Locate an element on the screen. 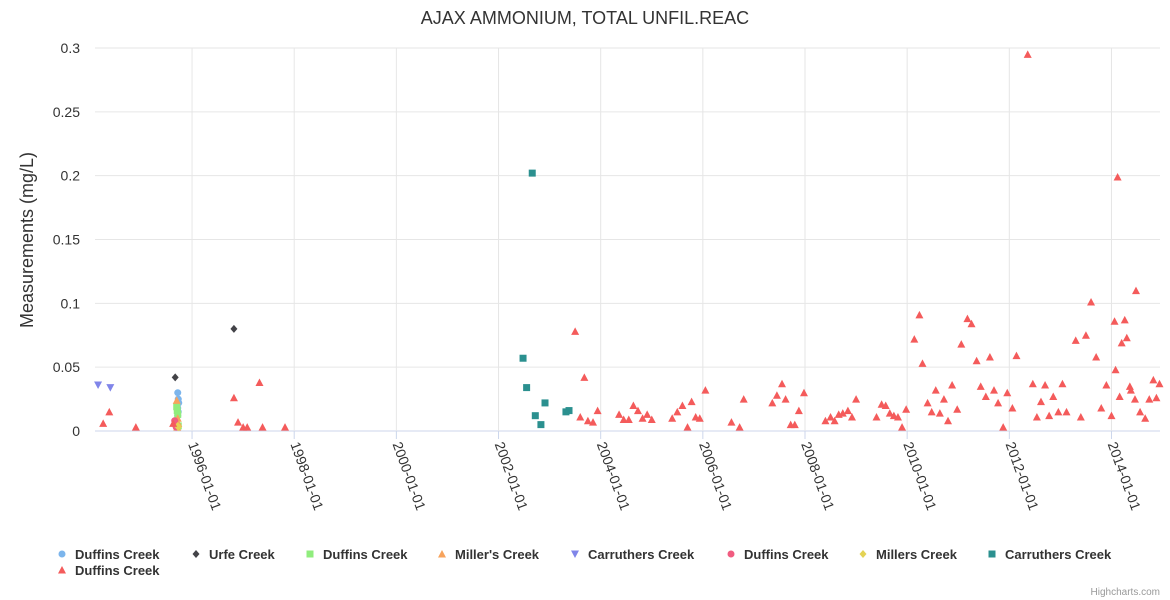 The width and height of the screenshot is (1170, 600). legend-label: Miller's Creek is located at coordinates (497, 554).